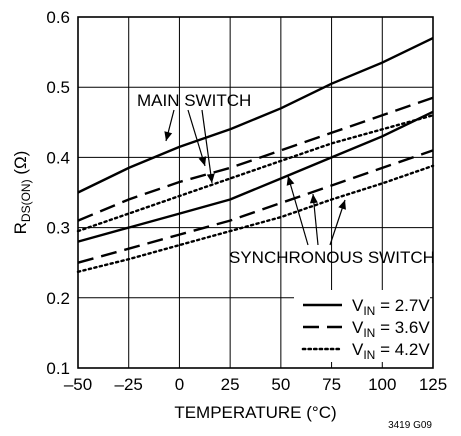 Image resolution: width=461 pixels, height=436 pixels. What do you see at coordinates (179, 384) in the screenshot?
I see `x-tick-label: 0` at bounding box center [179, 384].